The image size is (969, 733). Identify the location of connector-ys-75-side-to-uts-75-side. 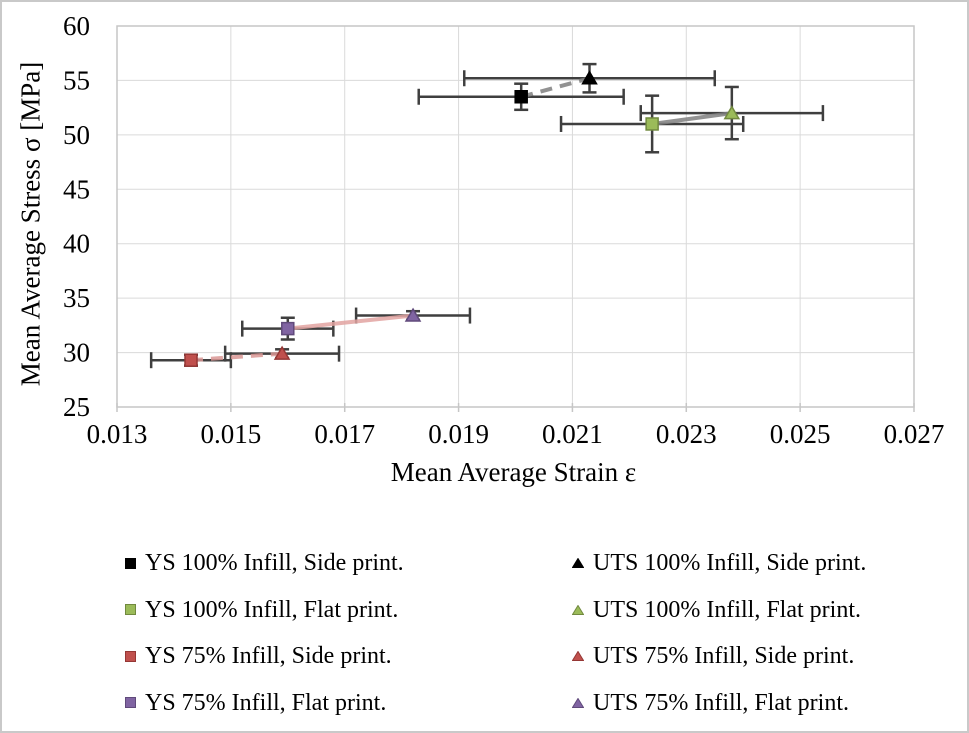
(236, 357).